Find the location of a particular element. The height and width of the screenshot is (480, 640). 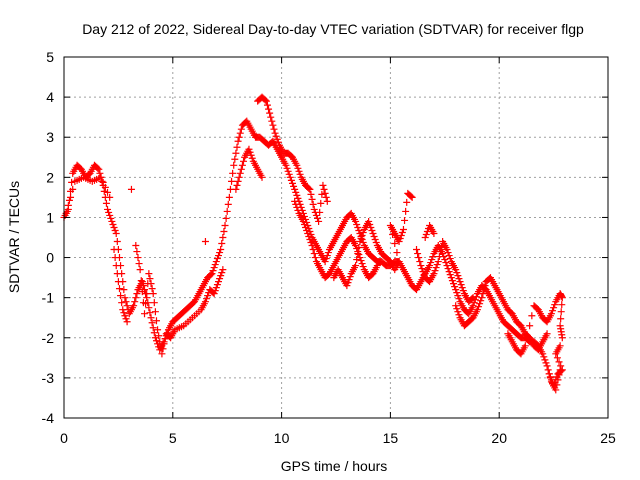

y-tick-label: -2 is located at coordinates (48, 338).